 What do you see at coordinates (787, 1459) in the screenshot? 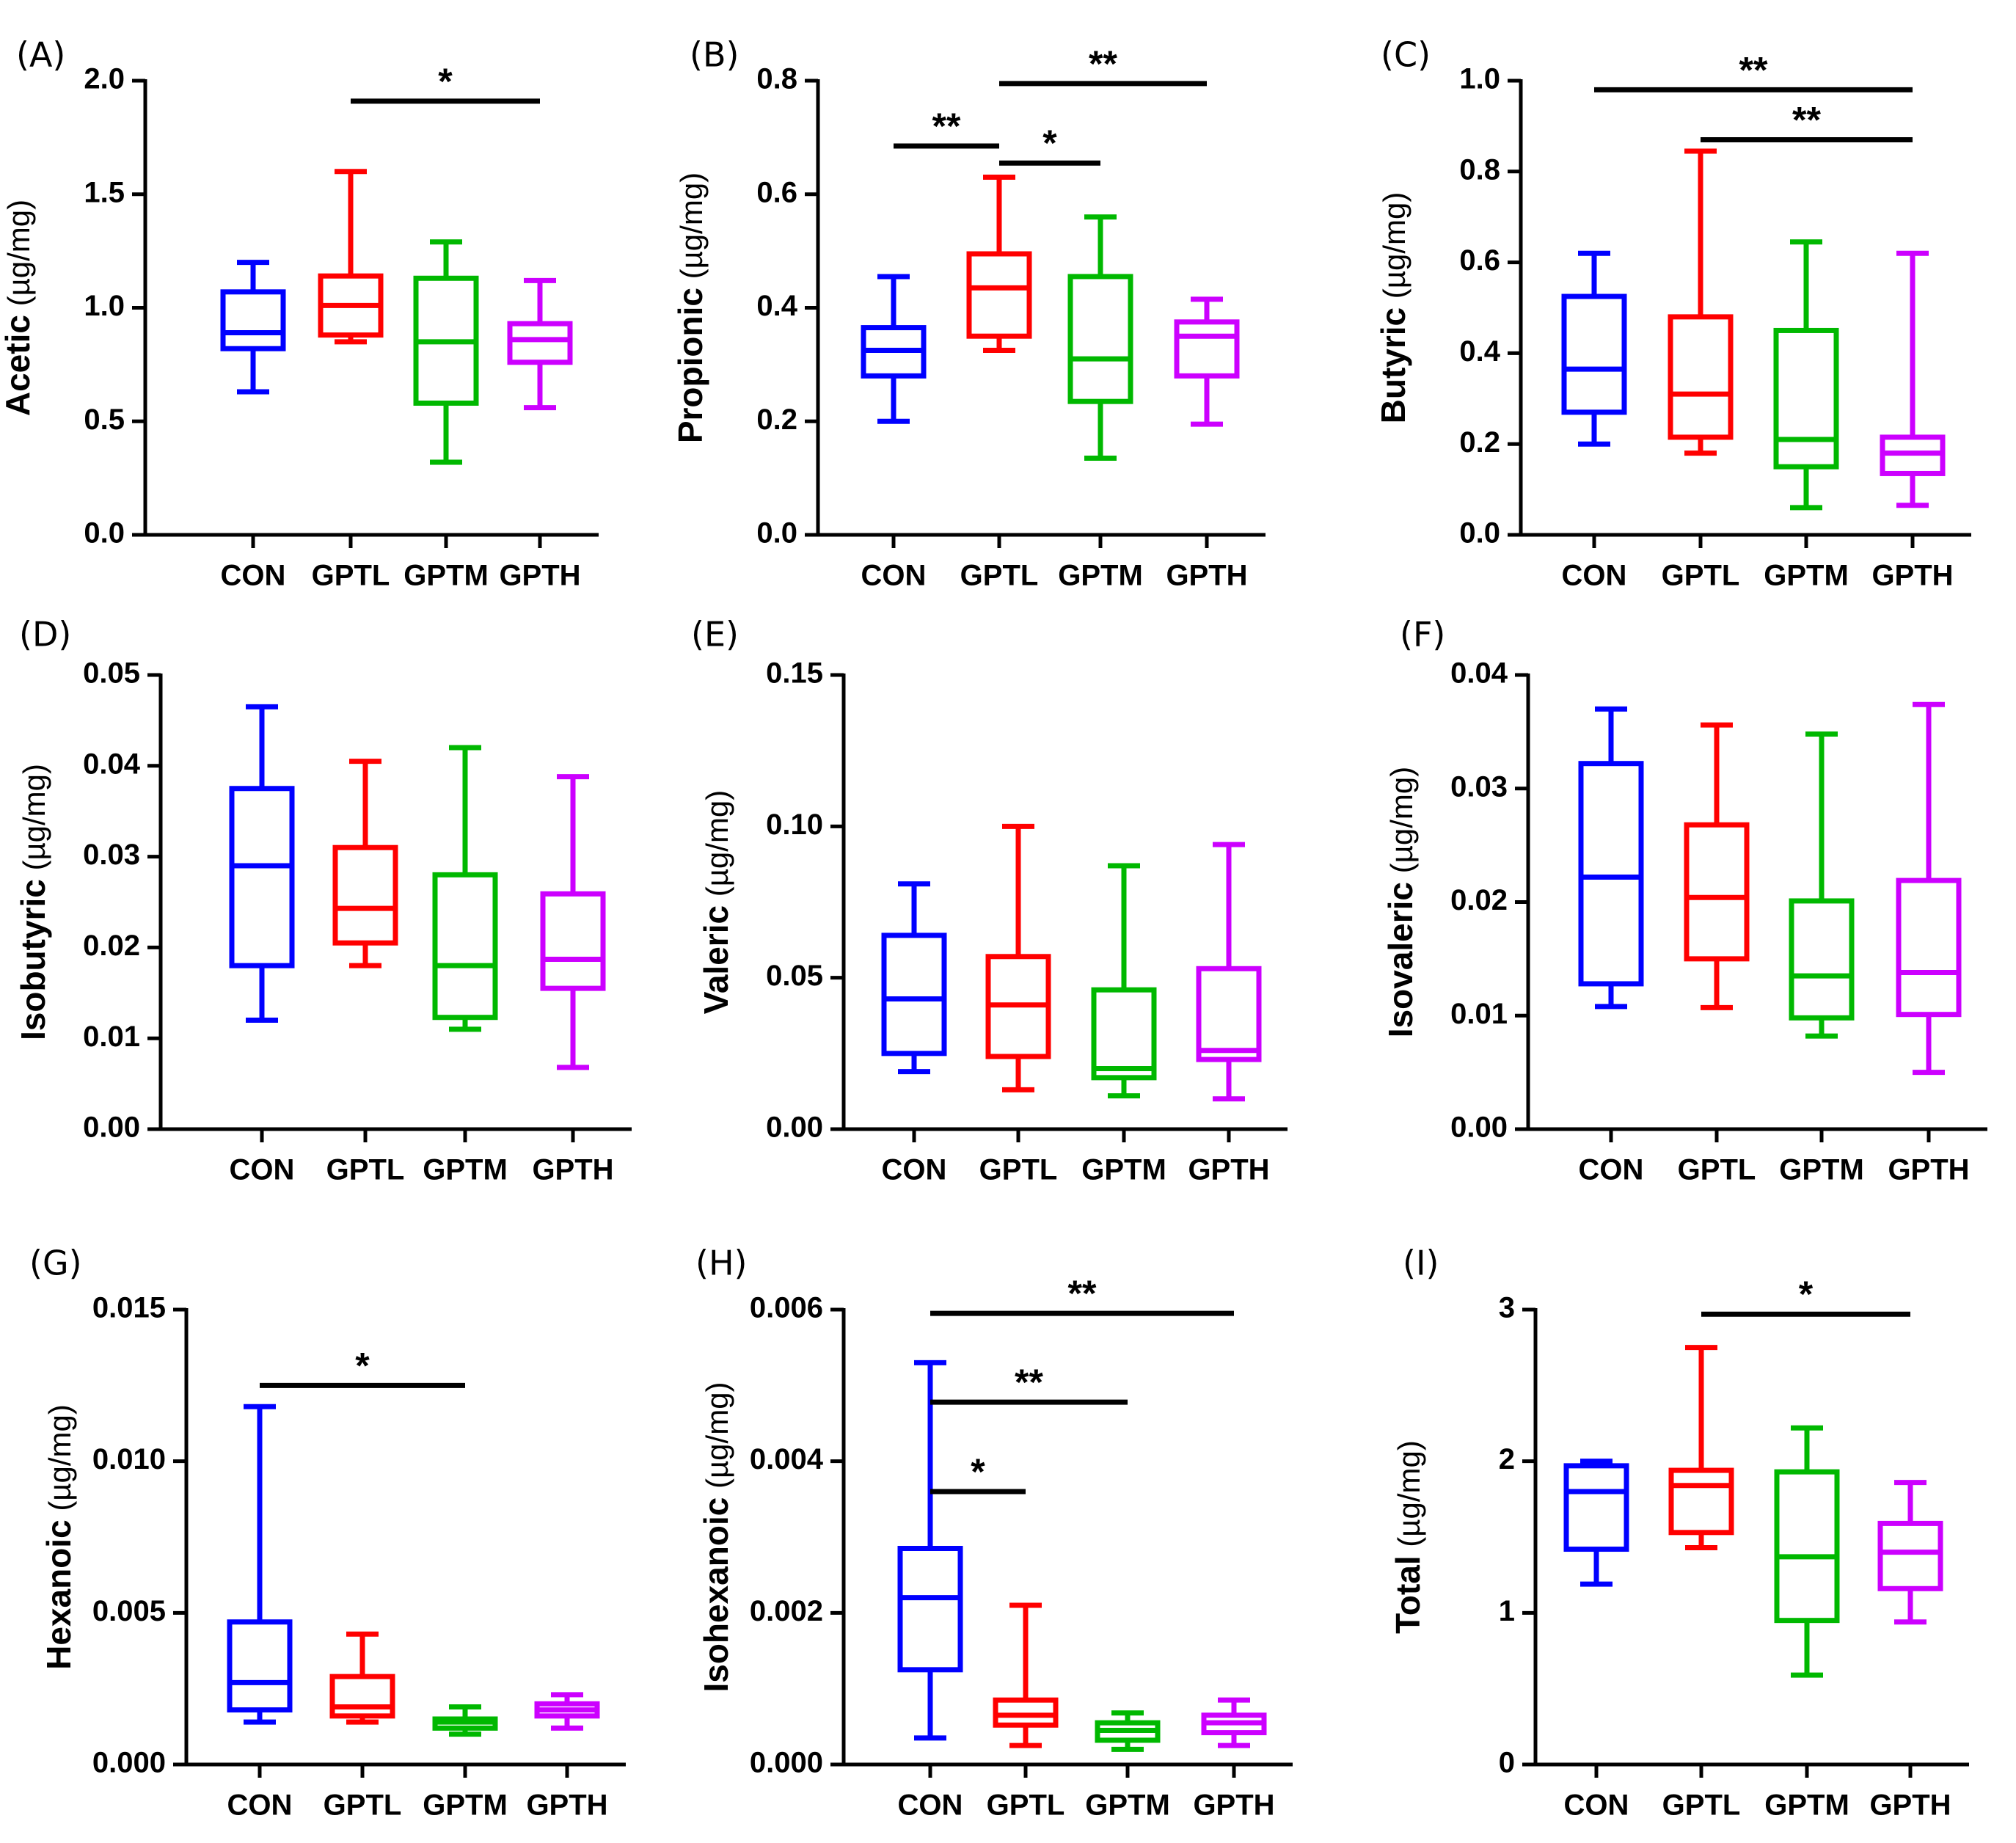
I see `y-tick-label: 0.004` at bounding box center [787, 1459].